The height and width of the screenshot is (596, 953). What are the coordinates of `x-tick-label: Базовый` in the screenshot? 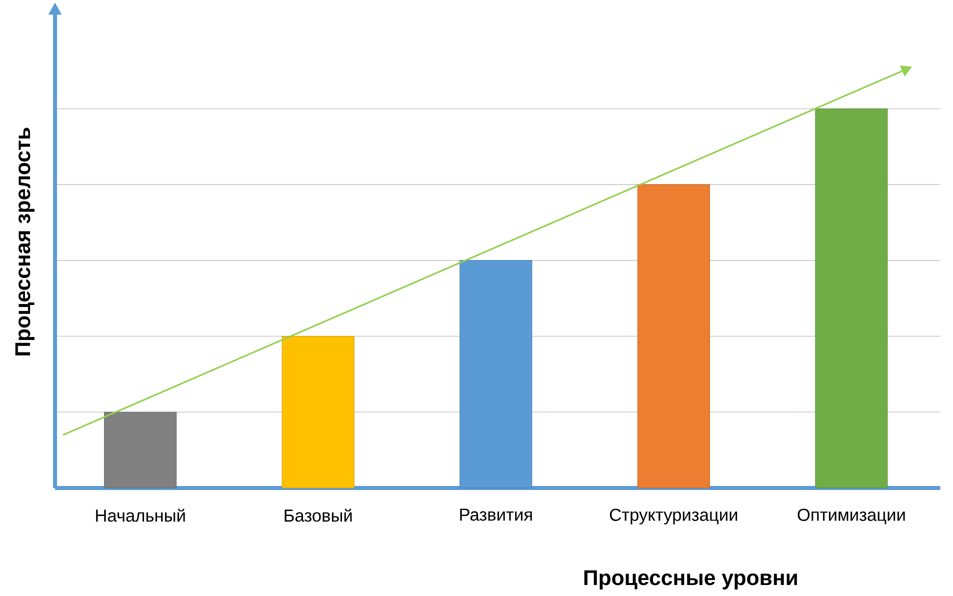 It's located at (318, 515).